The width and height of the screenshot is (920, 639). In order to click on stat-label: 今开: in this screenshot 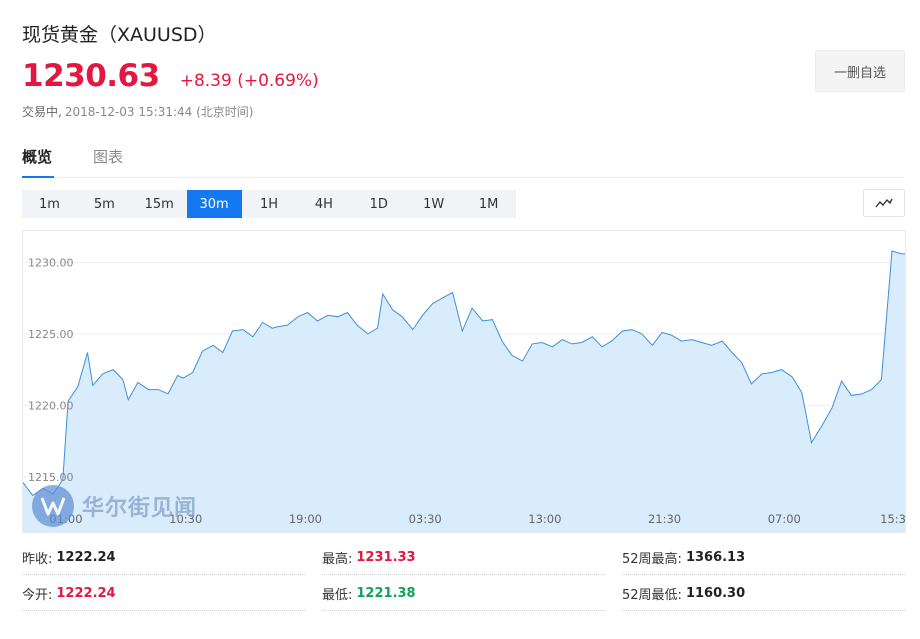, I will do `click(37, 595)`.